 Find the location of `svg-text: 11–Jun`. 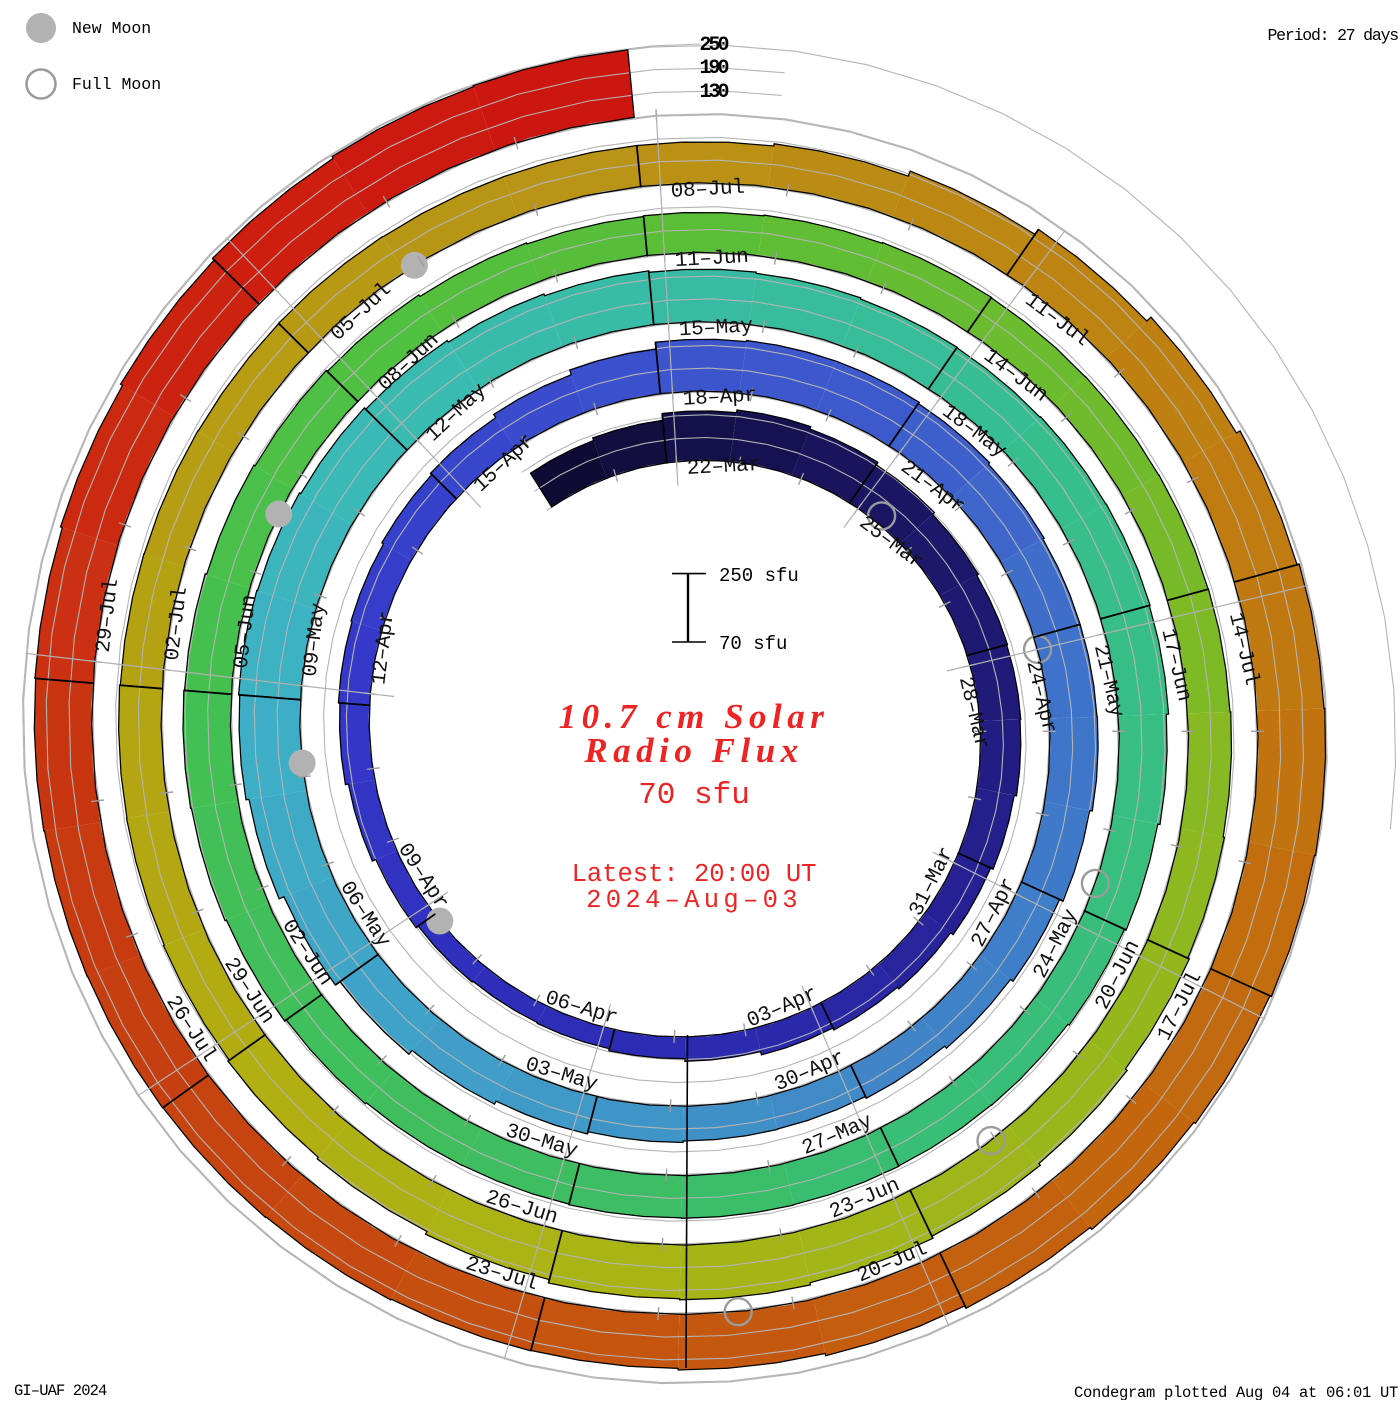

svg-text: 11–Jun is located at coordinates (711, 259).